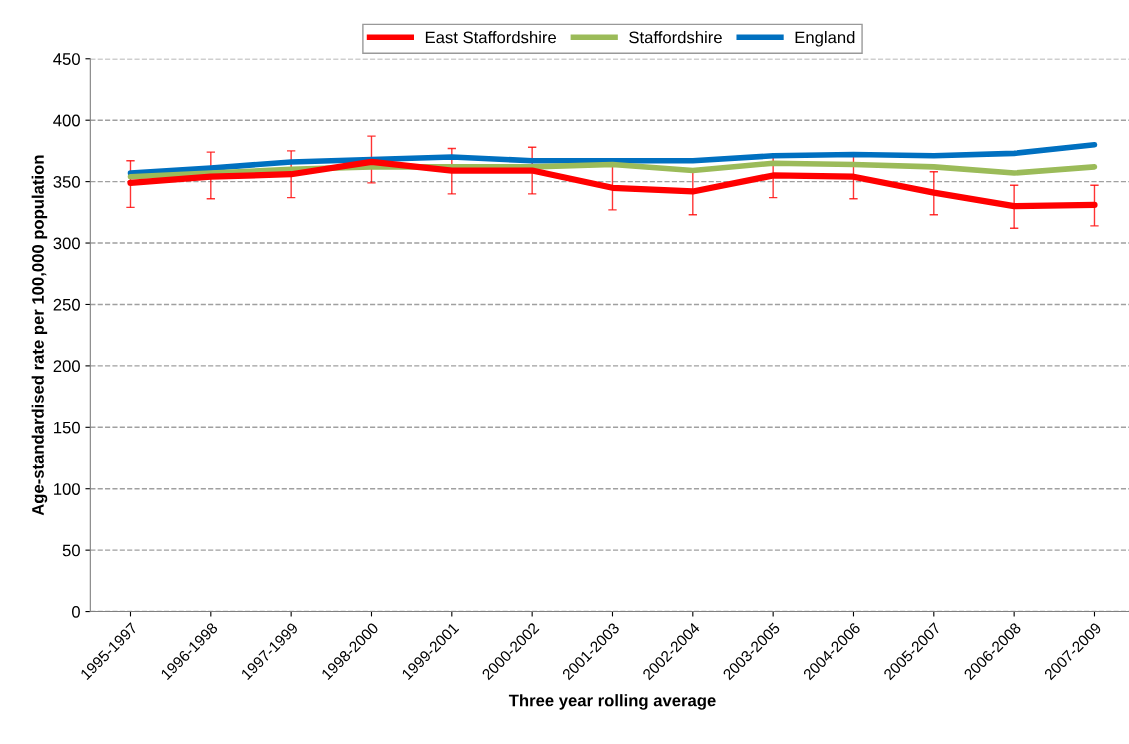  What do you see at coordinates (66, 120) in the screenshot?
I see `y-tick-label: 400` at bounding box center [66, 120].